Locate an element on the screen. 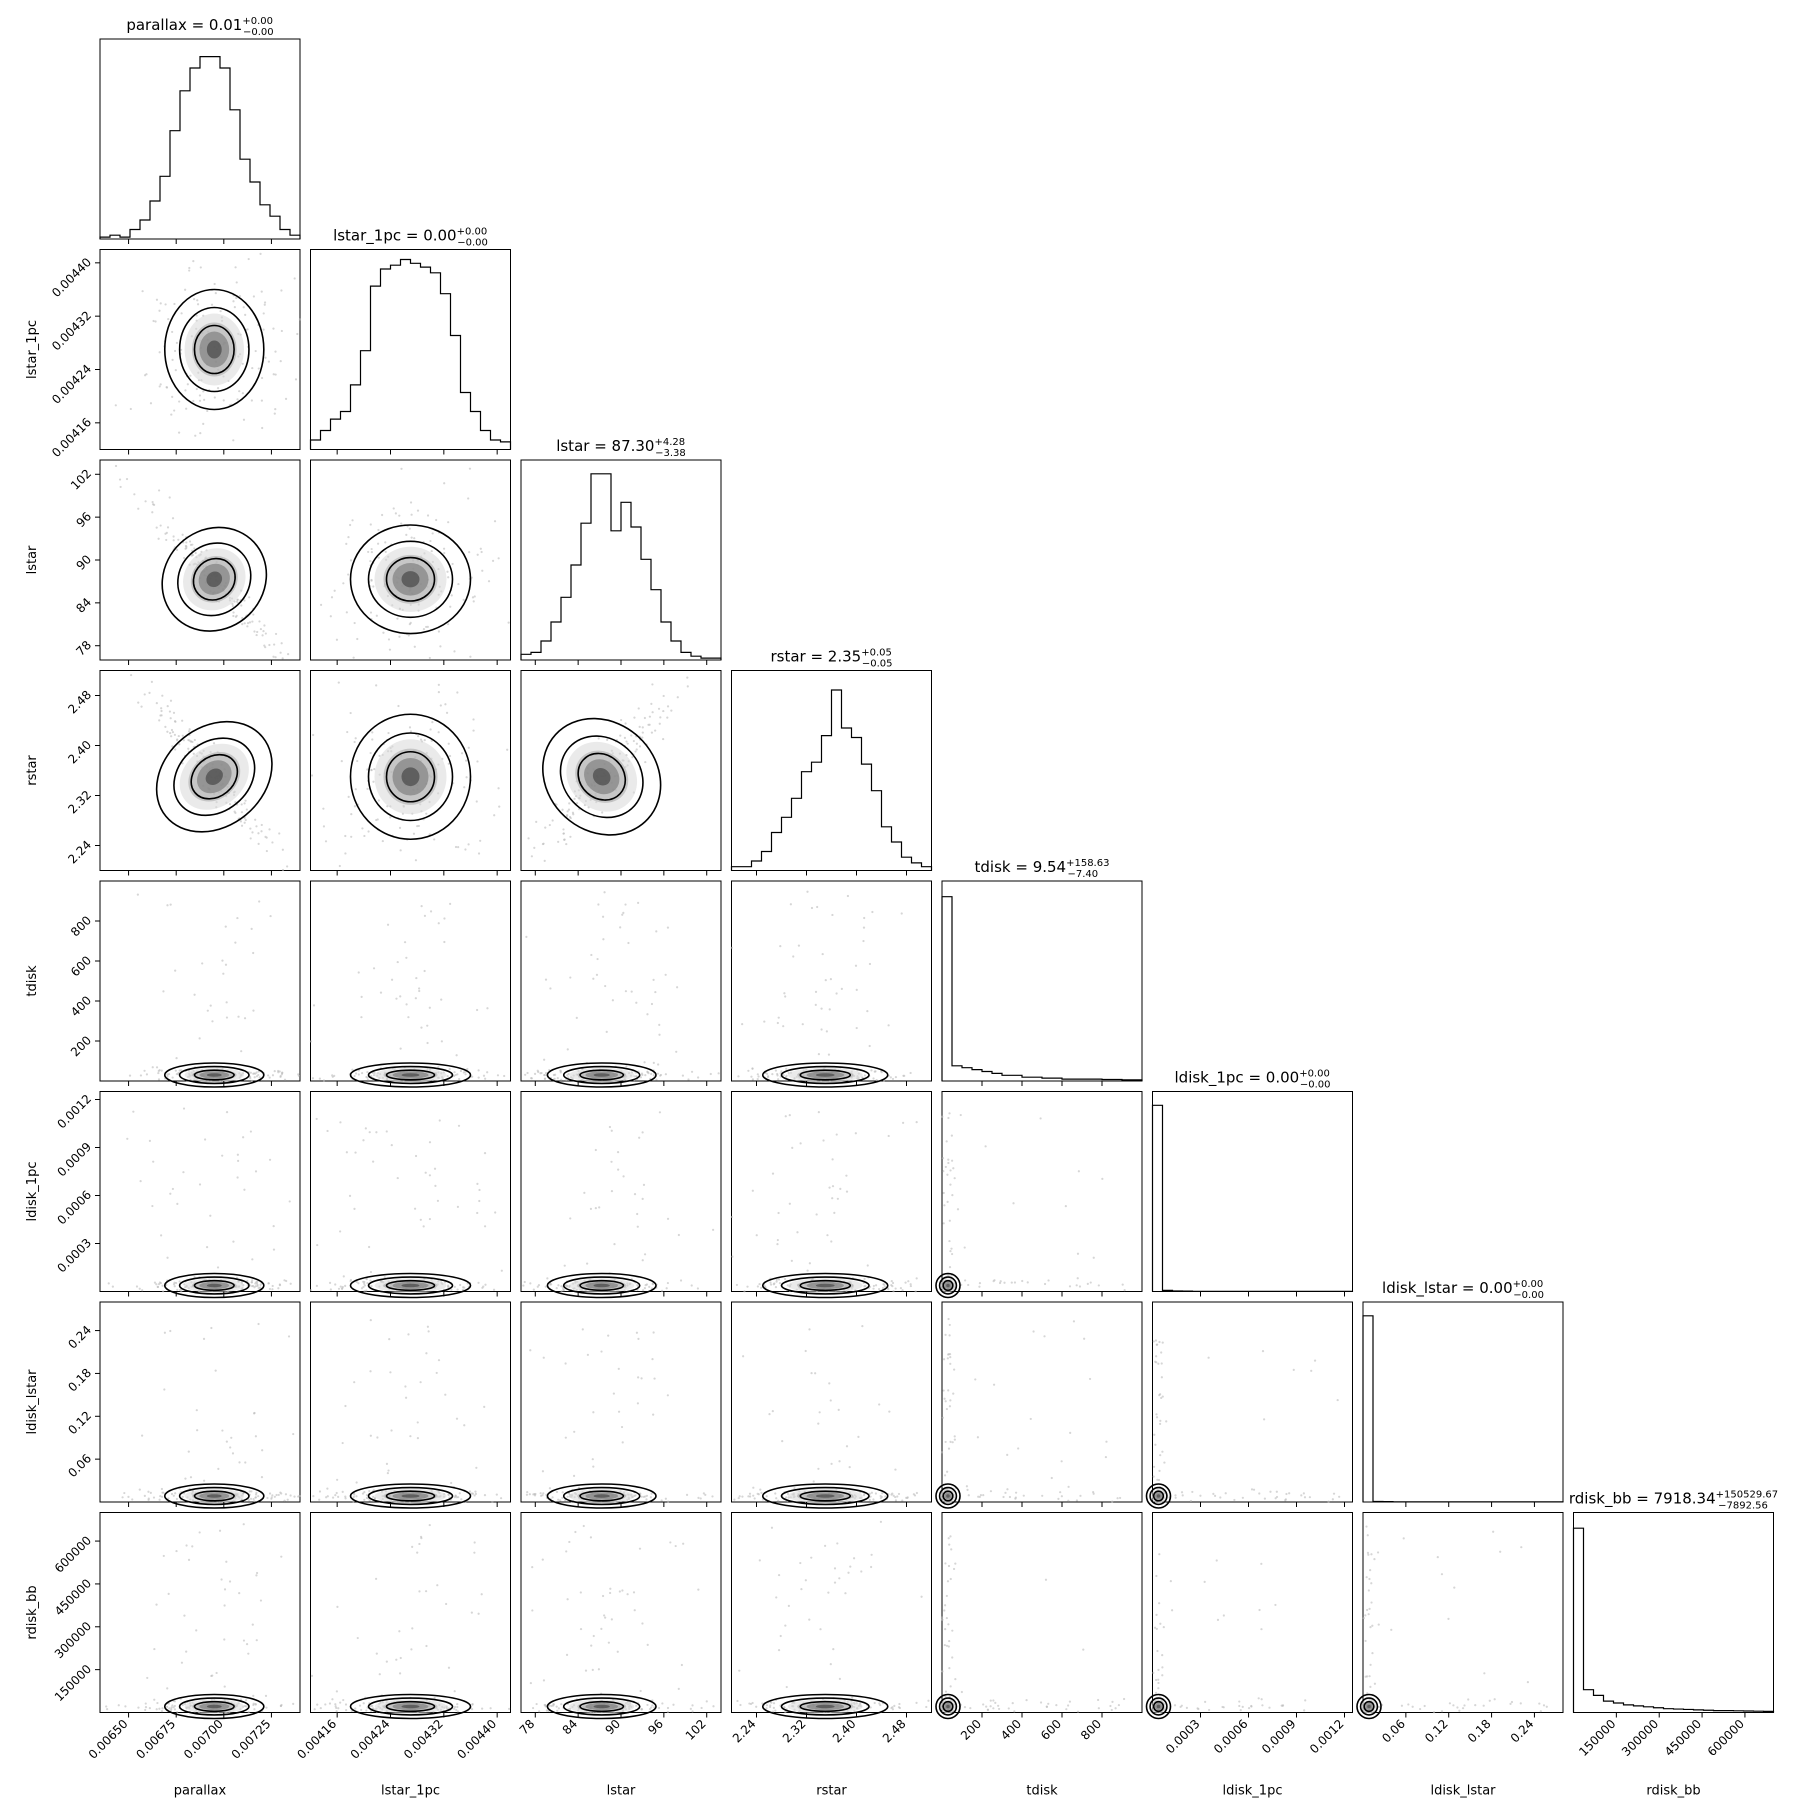 This screenshot has height=1809, width=1809. x-axis-label-parallax: parallax is located at coordinates (200, 1791).